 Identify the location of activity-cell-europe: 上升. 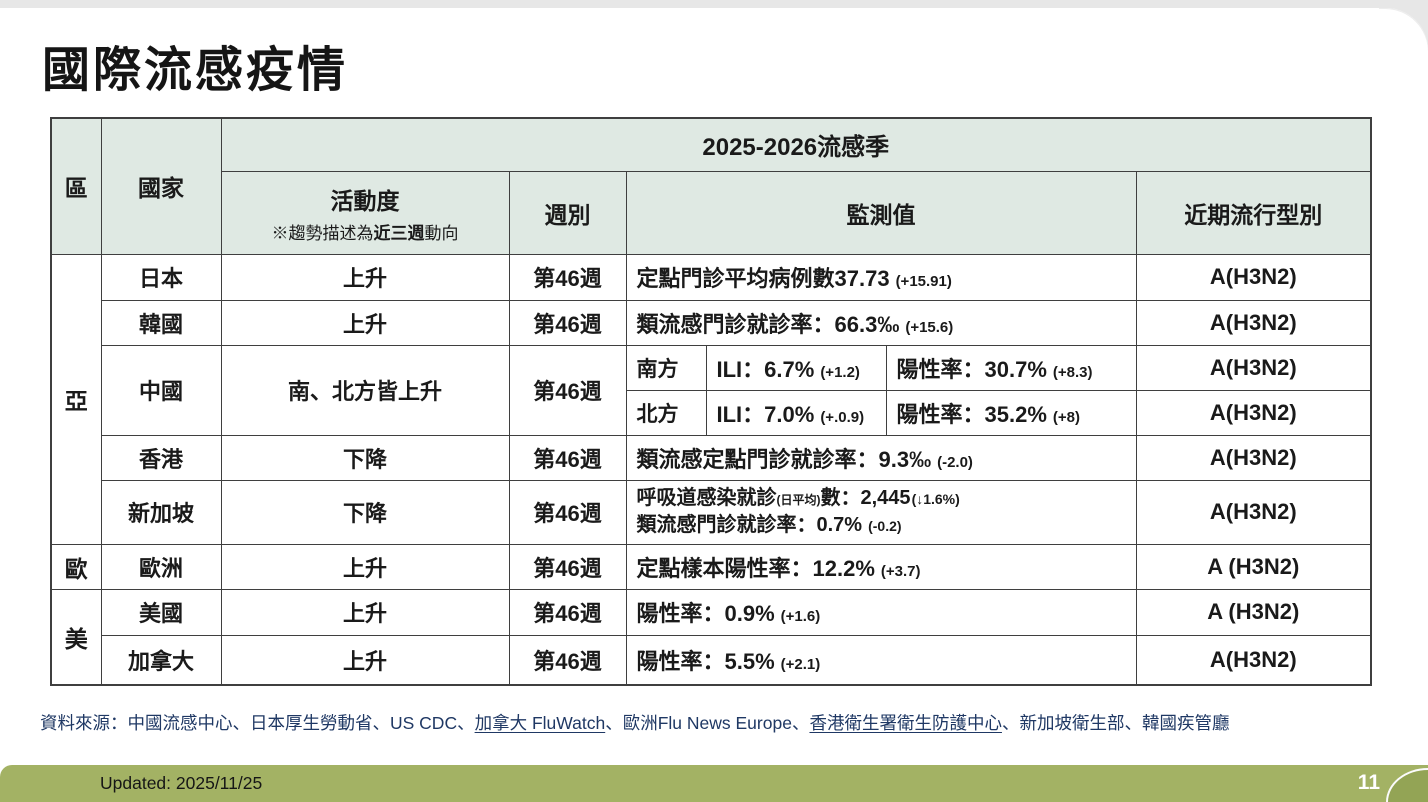
(365, 566).